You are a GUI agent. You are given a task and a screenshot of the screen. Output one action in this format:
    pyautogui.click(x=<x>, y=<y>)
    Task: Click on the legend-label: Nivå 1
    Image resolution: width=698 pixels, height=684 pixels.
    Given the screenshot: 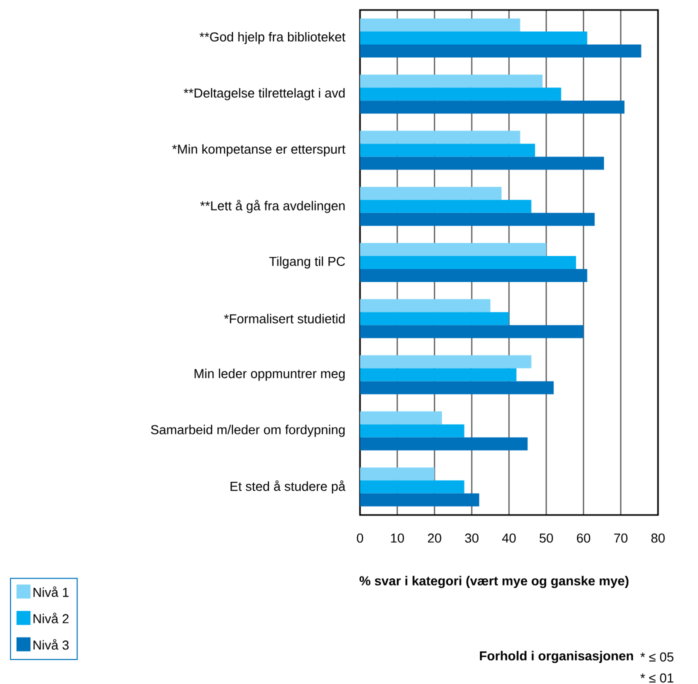 What is the action you would take?
    pyautogui.click(x=51, y=591)
    